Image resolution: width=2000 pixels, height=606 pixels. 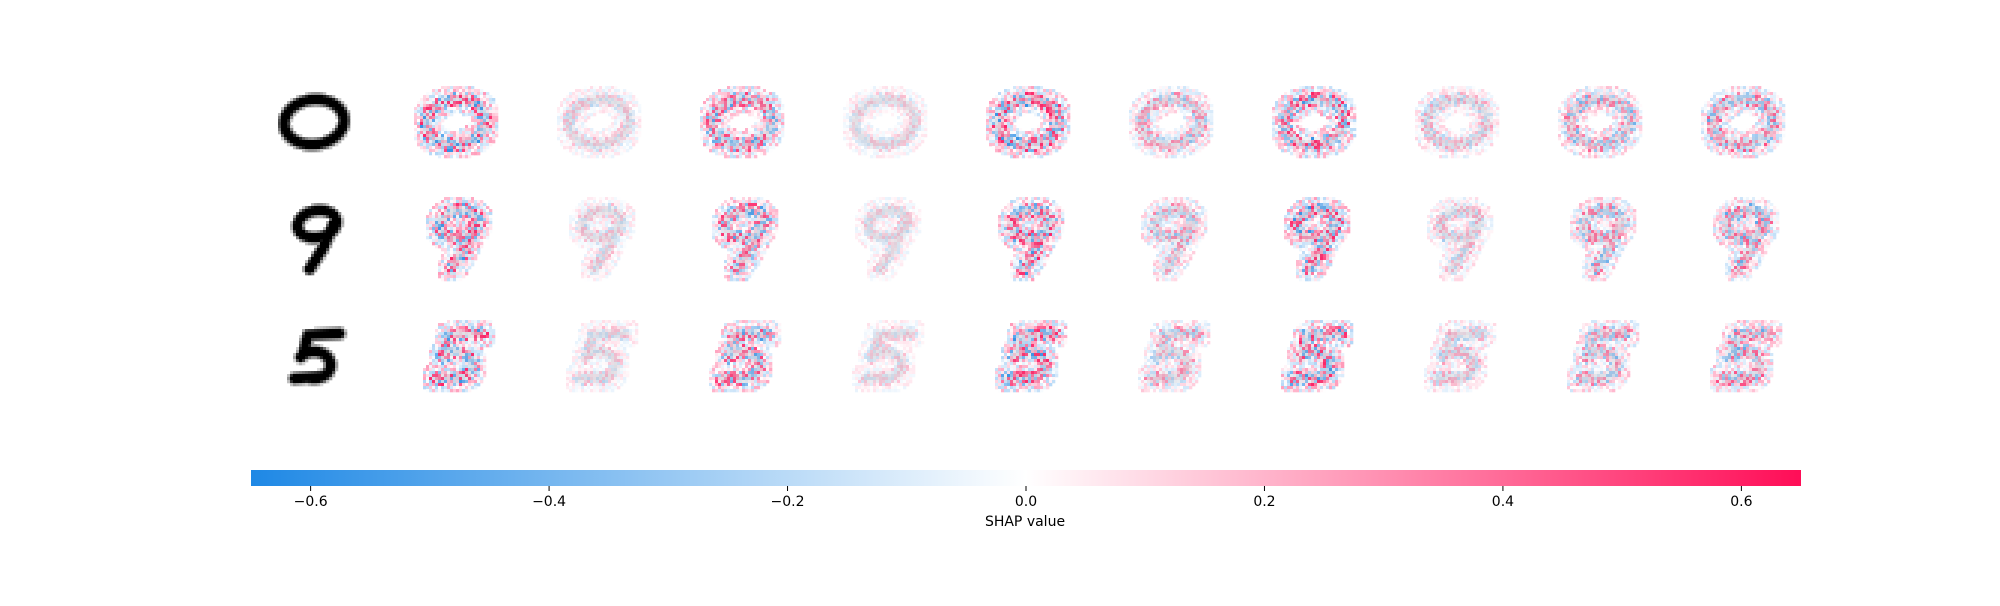 I want to click on colorbar-tick-label: −0.6, so click(x=311, y=502).